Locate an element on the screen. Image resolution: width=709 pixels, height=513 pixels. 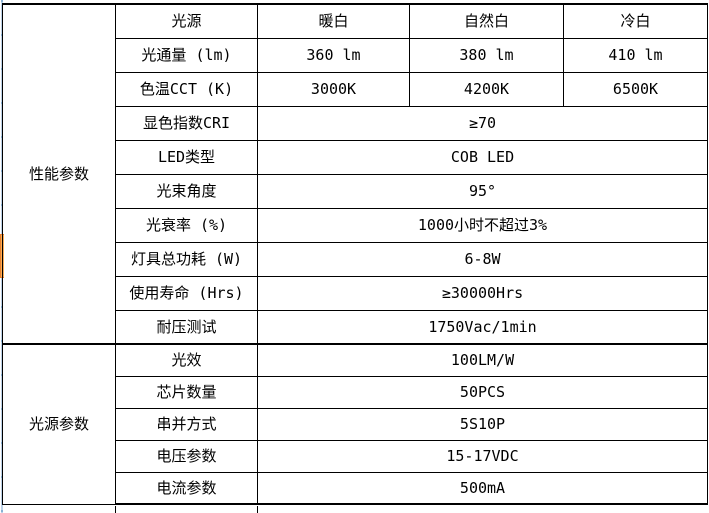
row-label-cri: 显色指数CRI is located at coordinates (186, 123).